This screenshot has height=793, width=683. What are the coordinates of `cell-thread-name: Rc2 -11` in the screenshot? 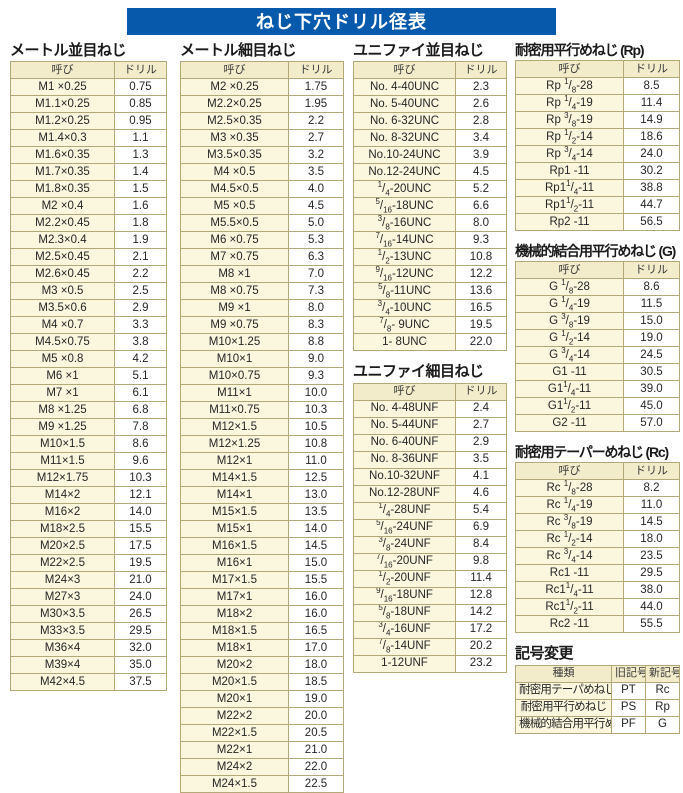 It's located at (569, 624).